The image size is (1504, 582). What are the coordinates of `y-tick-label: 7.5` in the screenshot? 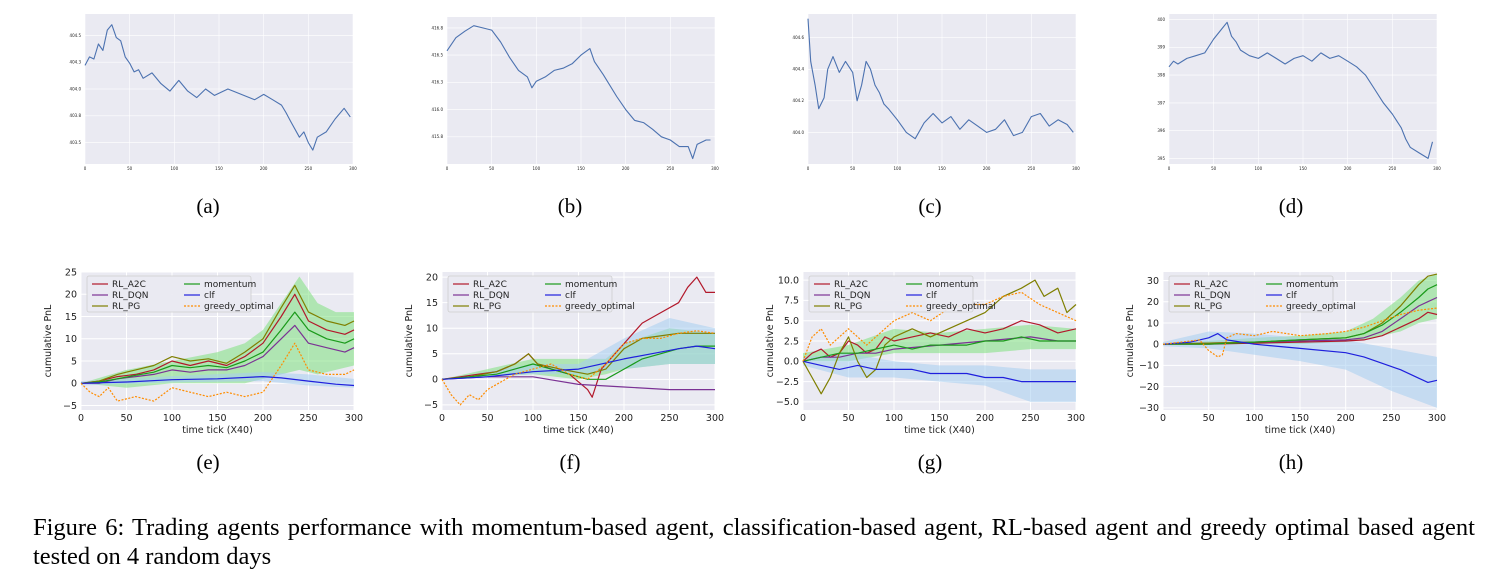 It's located at (791, 301).